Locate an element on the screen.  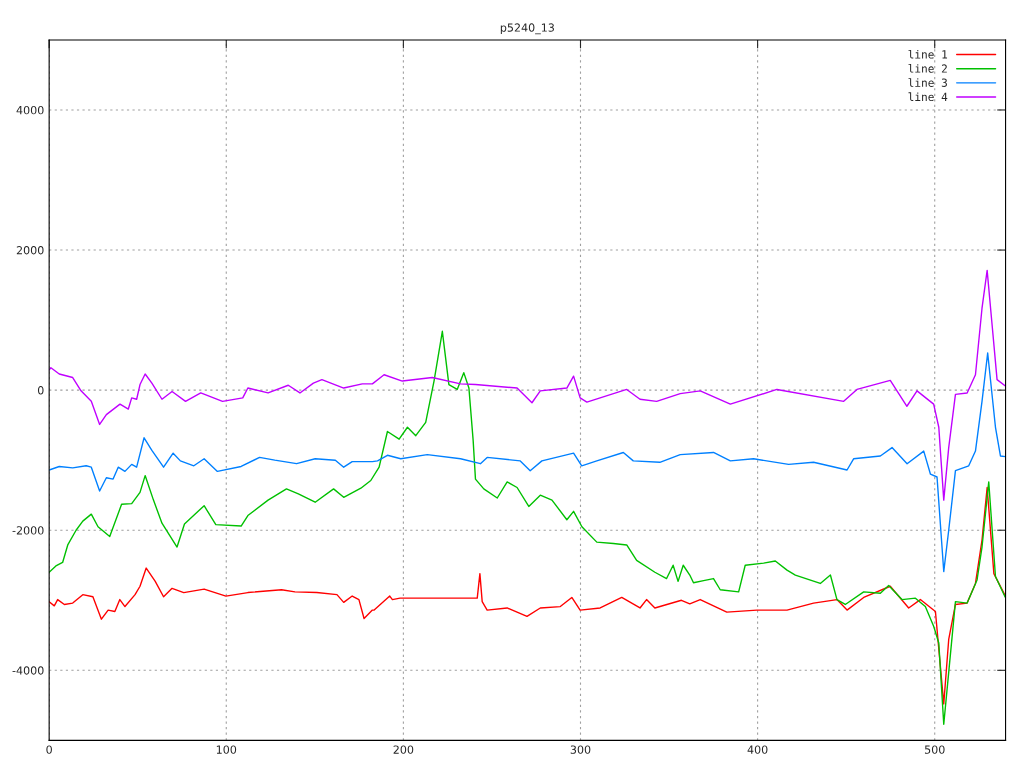
legend-label: line 4 is located at coordinates (928, 97).